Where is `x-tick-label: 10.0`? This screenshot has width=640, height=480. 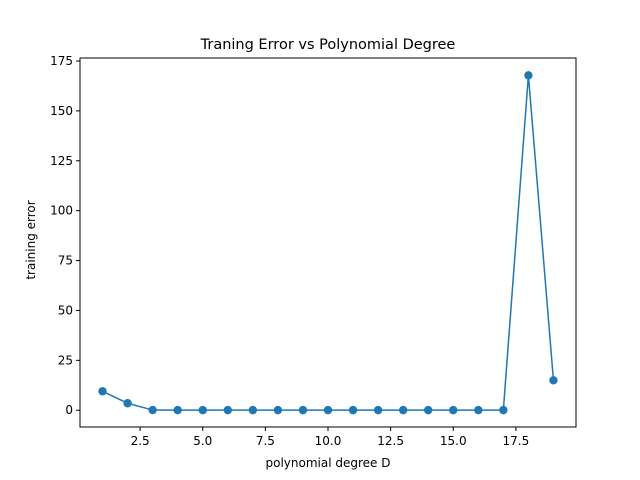 x-tick-label: 10.0 is located at coordinates (328, 441).